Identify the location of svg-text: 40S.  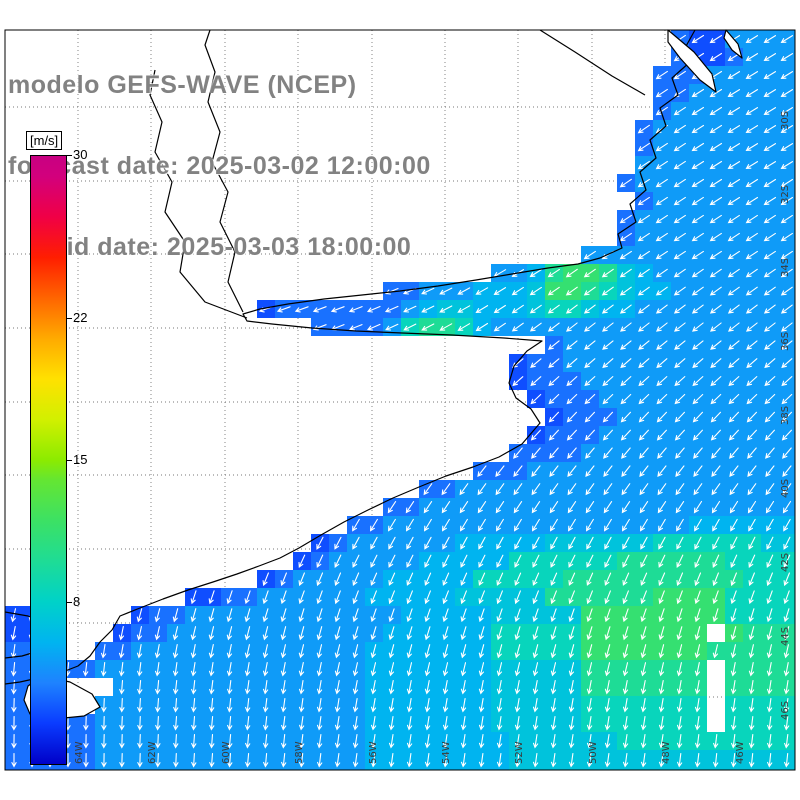
(785, 488).